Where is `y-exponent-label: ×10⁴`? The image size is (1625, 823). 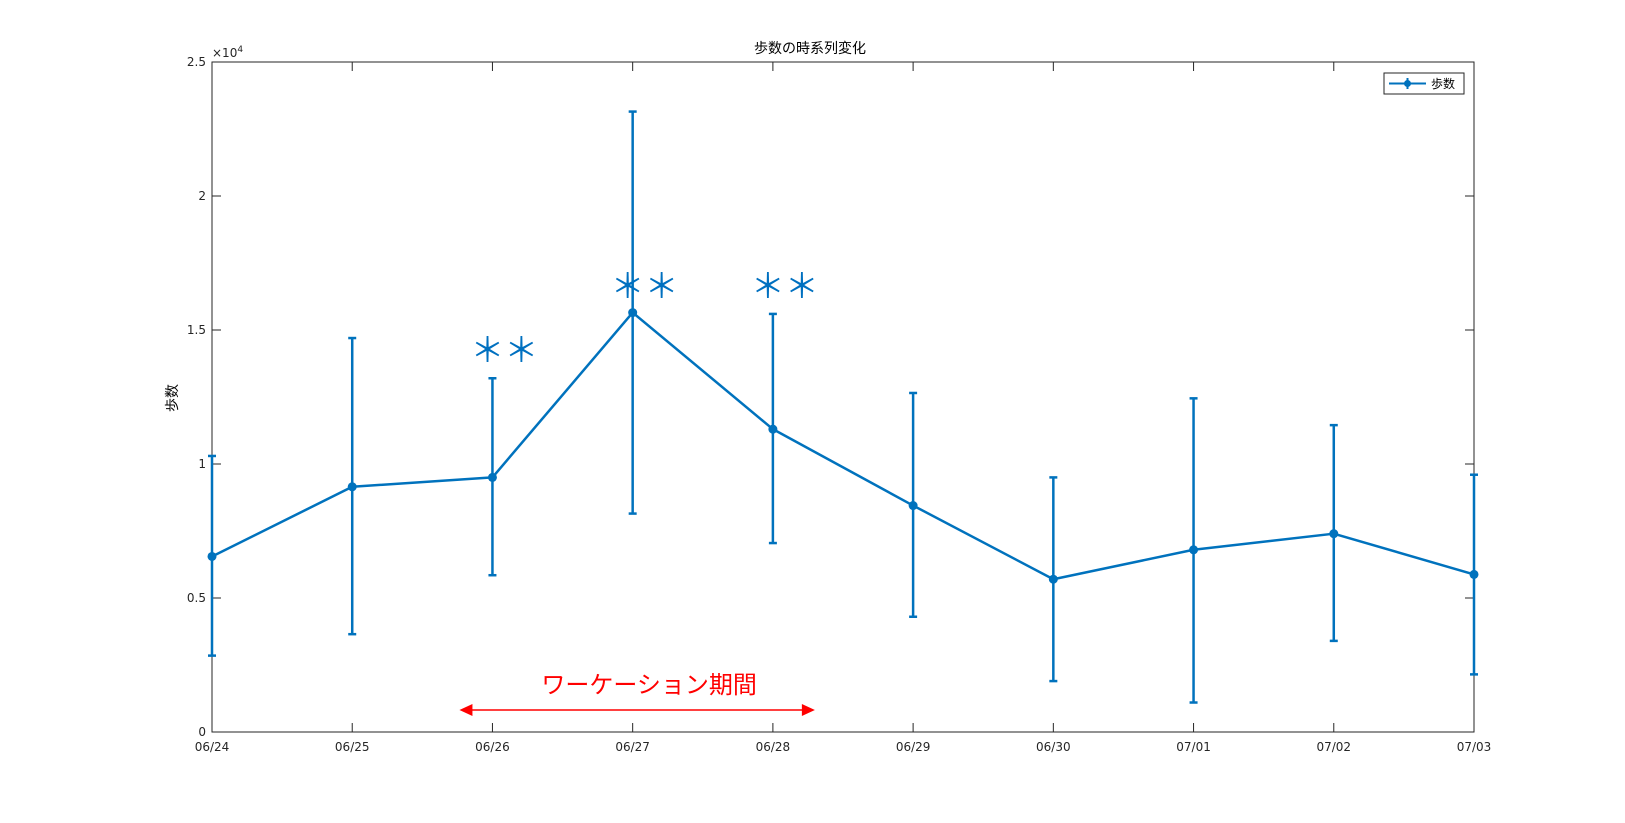 y-exponent-label: ×10⁴ is located at coordinates (227, 52).